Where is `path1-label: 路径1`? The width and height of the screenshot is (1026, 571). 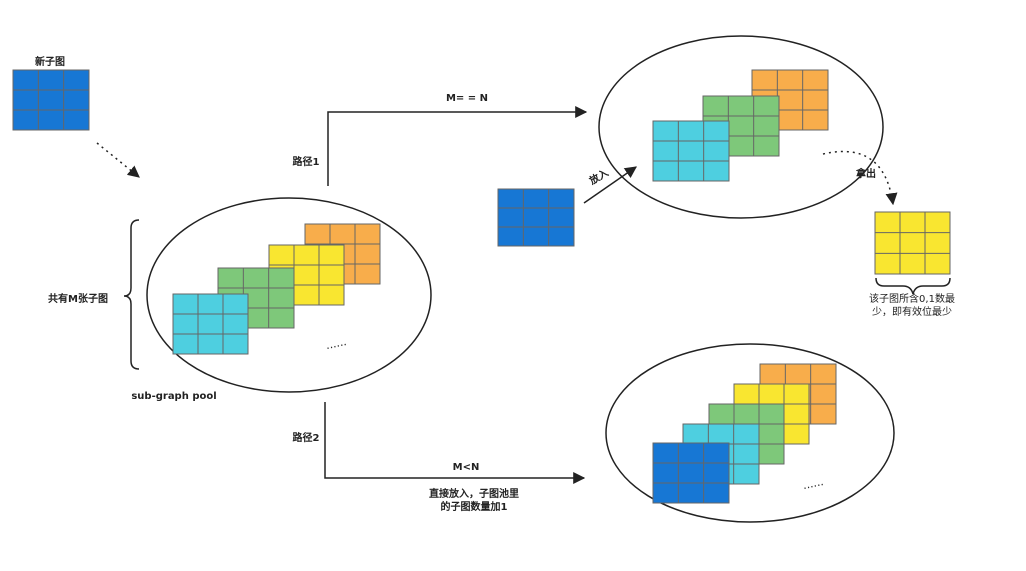 path1-label: 路径1 is located at coordinates (306, 161).